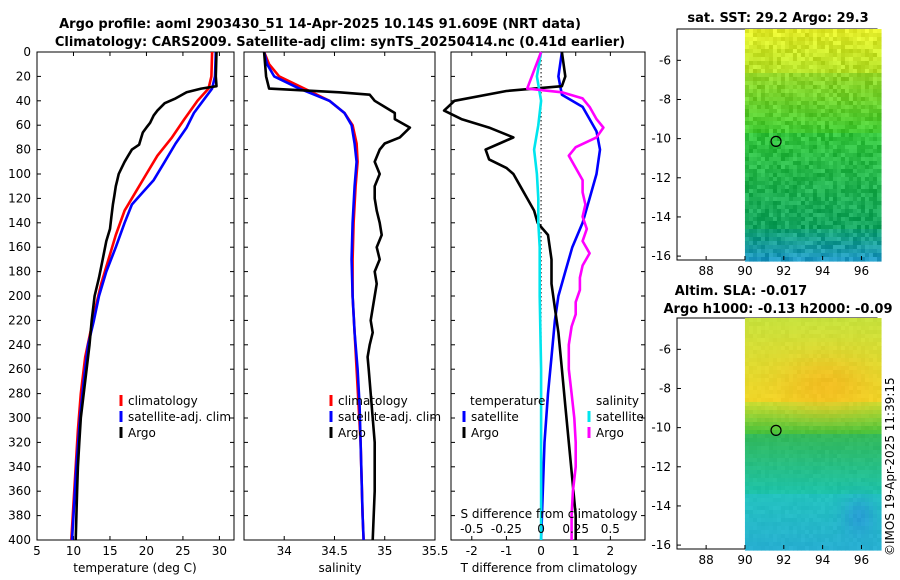  I want to click on x-tick-label: 35, so click(384, 551).